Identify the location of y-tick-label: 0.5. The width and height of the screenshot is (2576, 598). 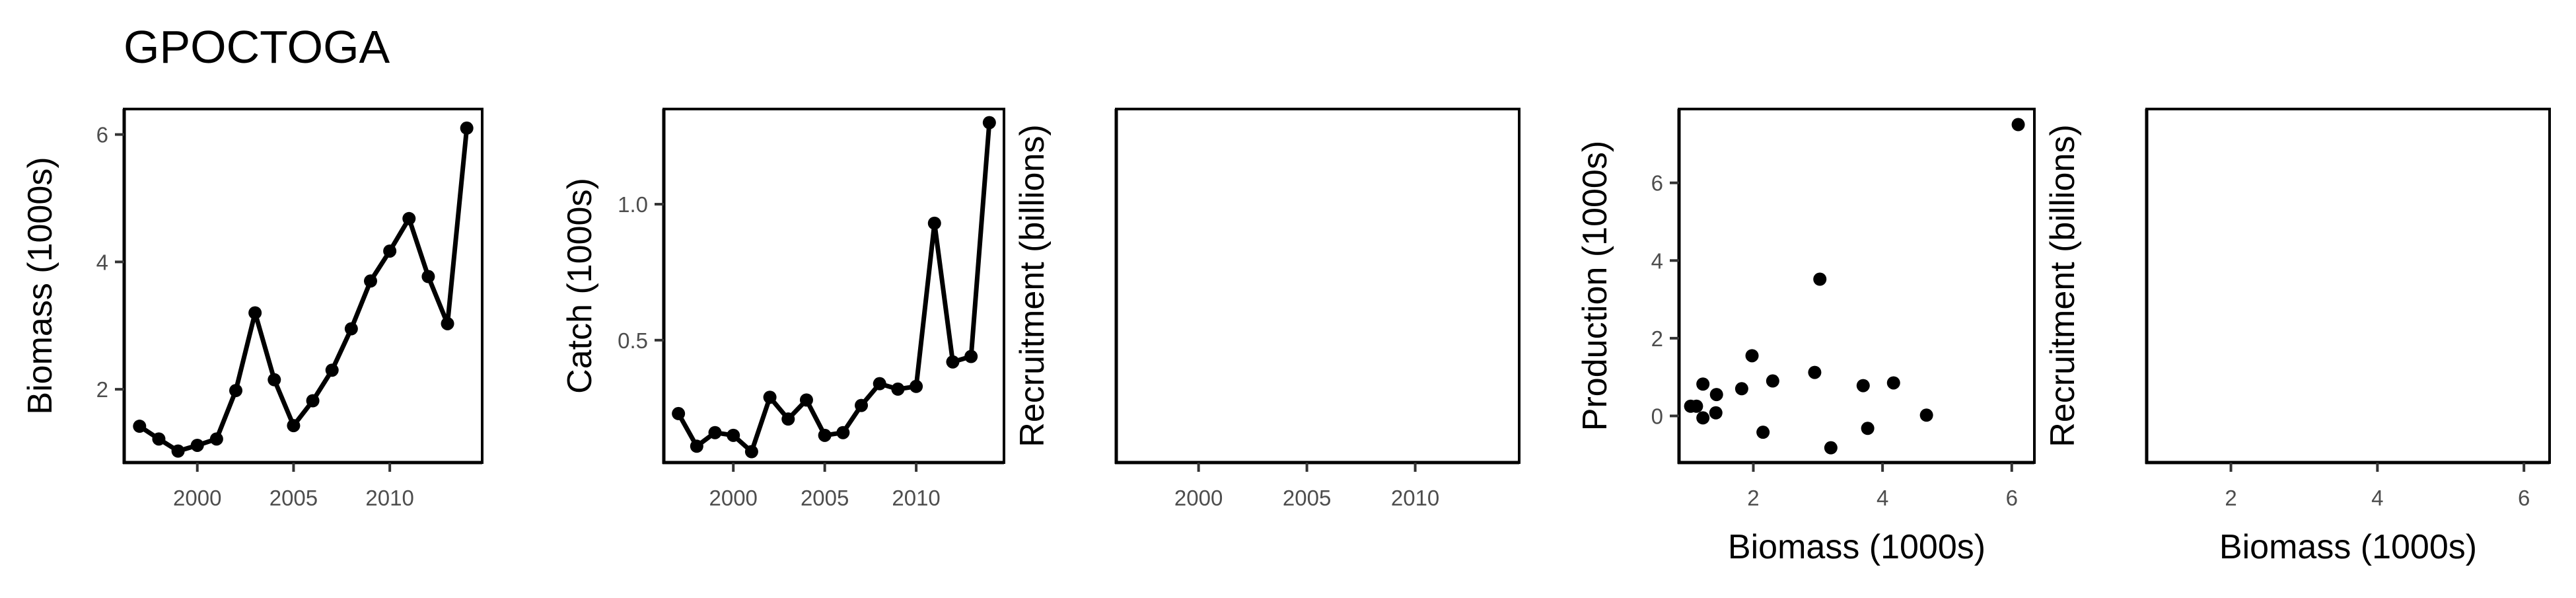
(633, 341).